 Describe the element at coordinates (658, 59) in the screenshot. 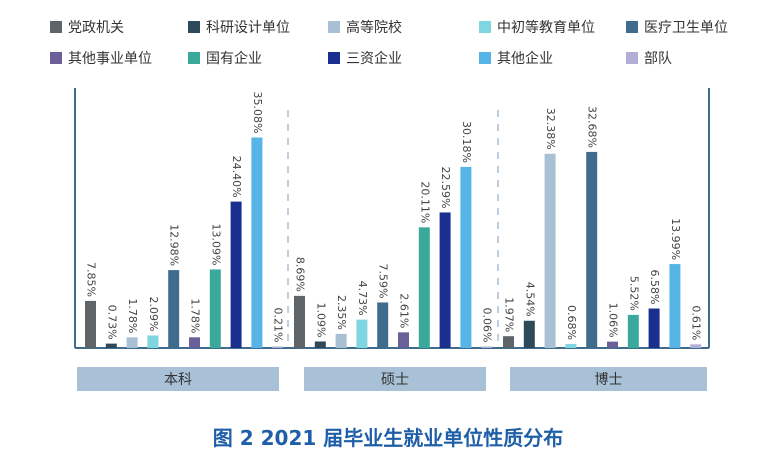

I see `legend-label: 部队` at that location.